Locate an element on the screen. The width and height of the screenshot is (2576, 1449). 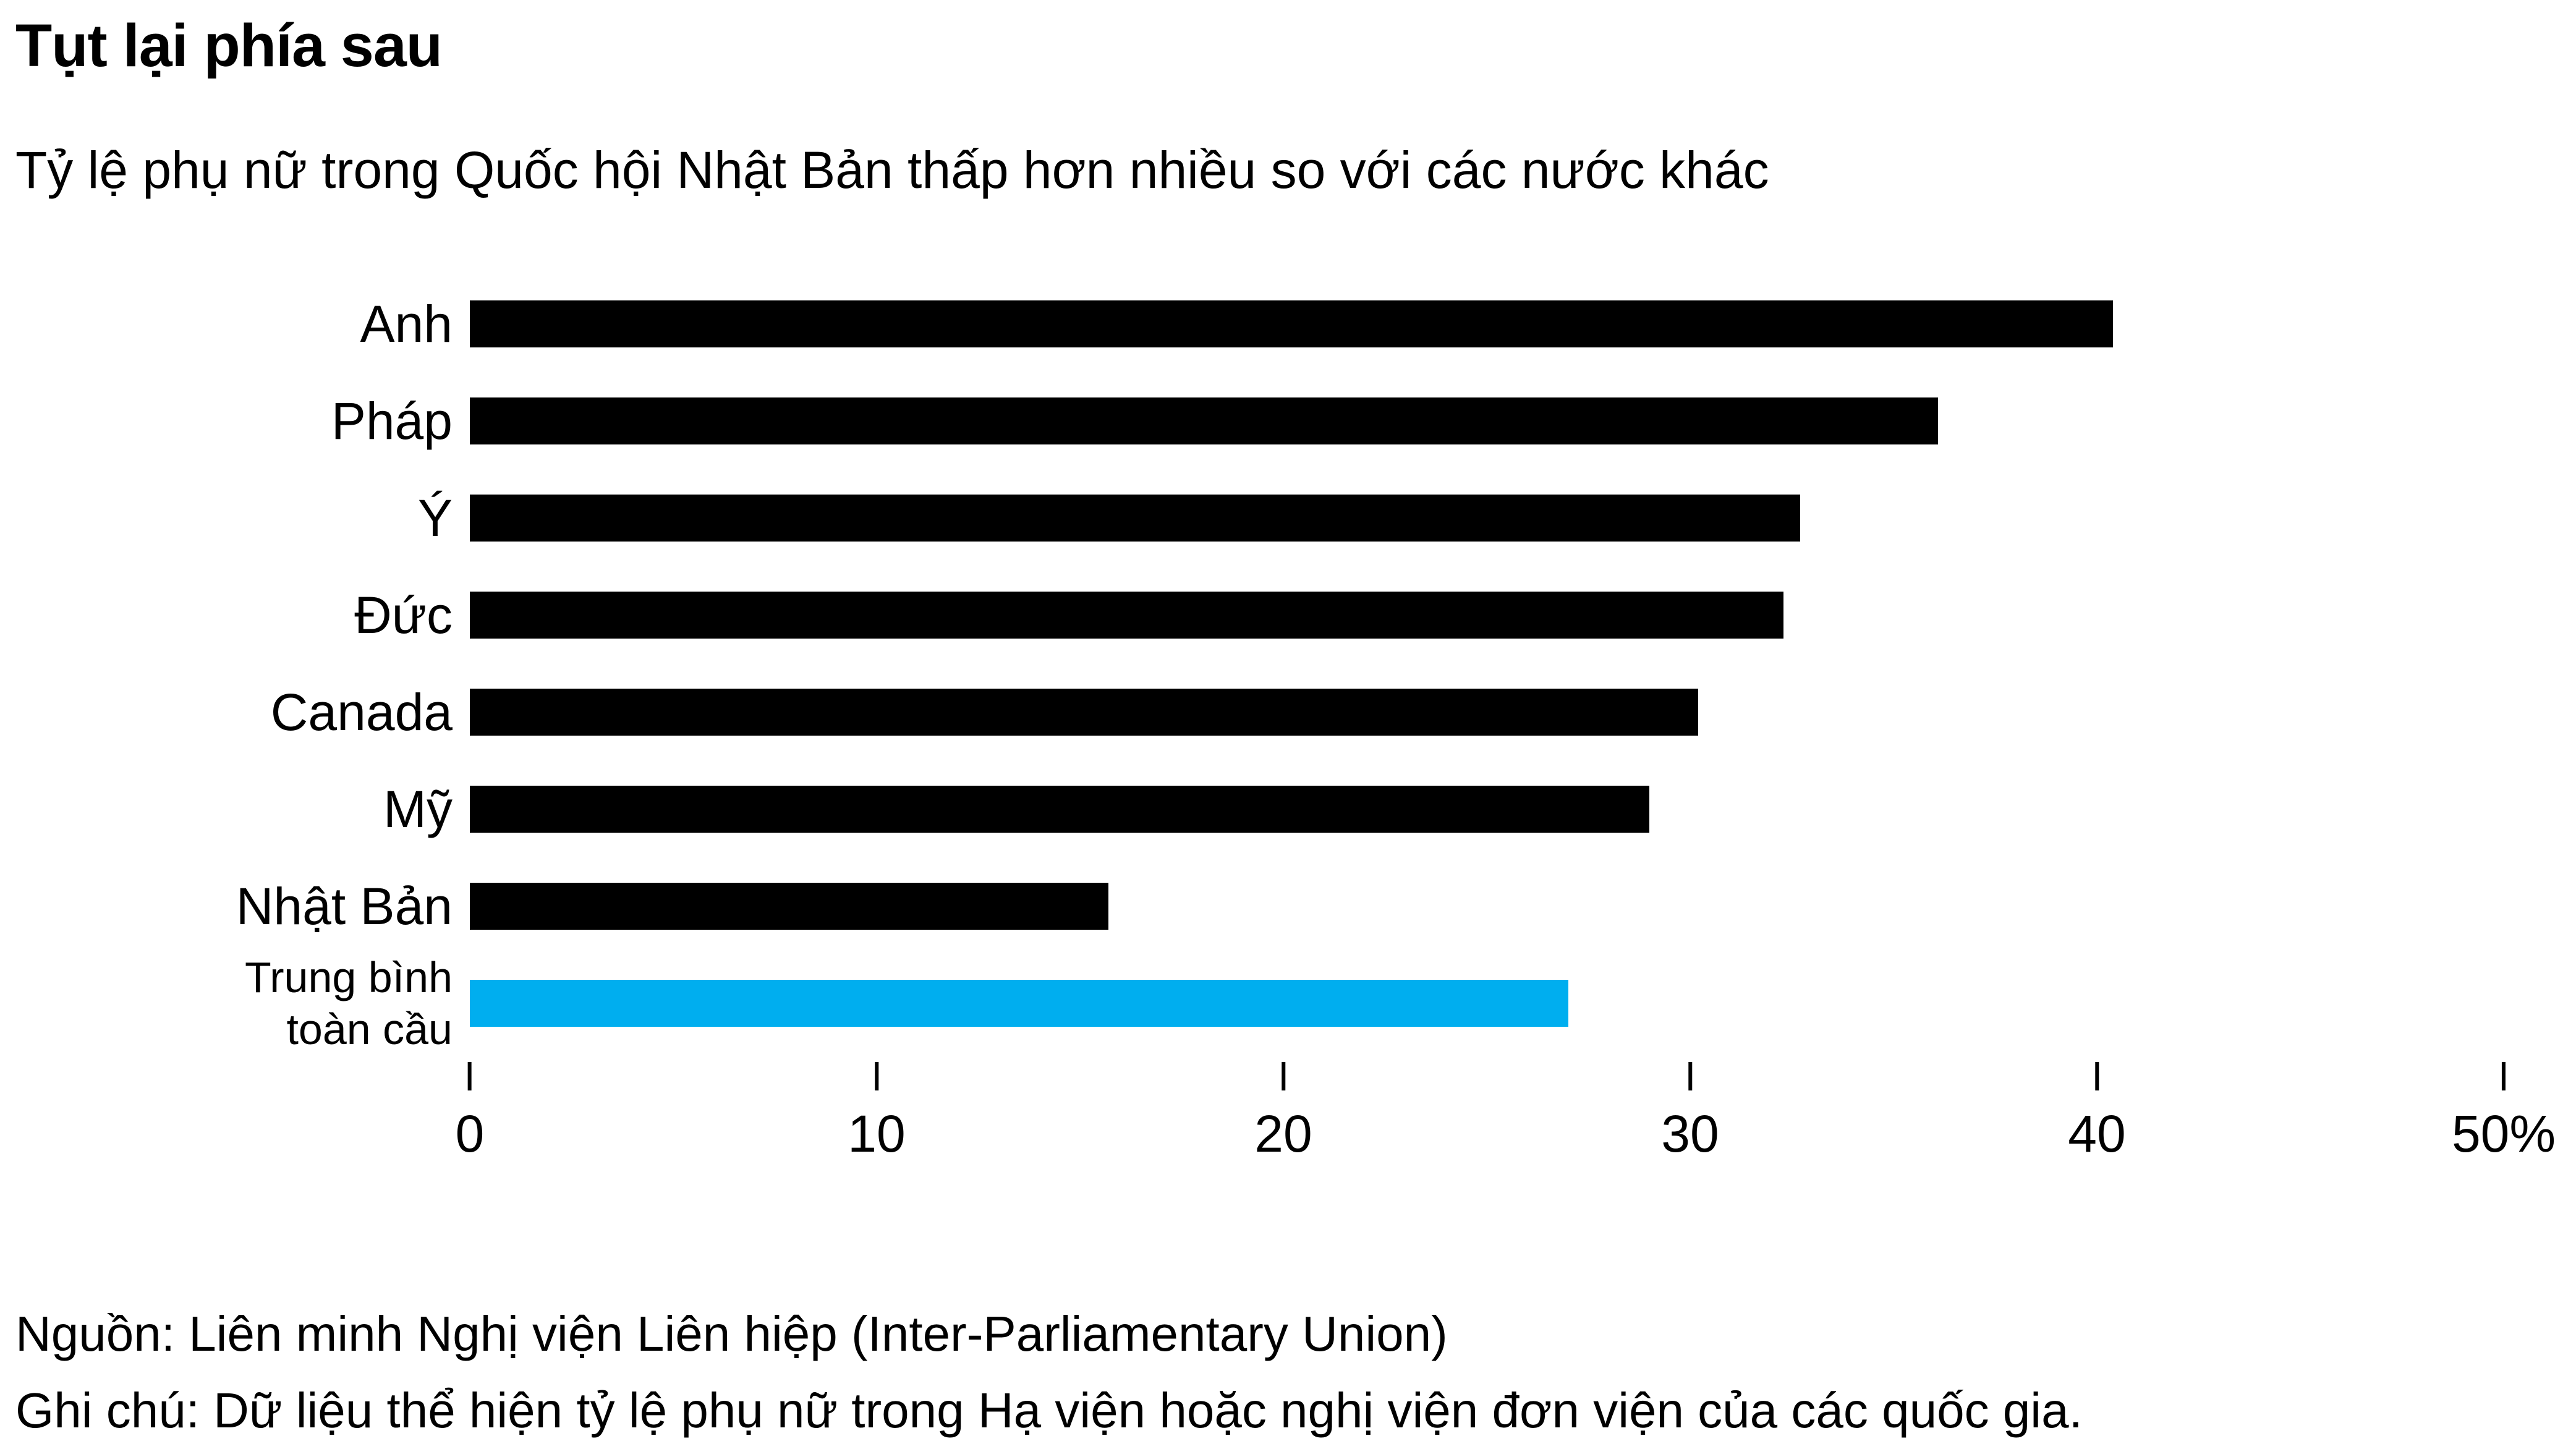
tick-label: 20 is located at coordinates (1283, 1133).